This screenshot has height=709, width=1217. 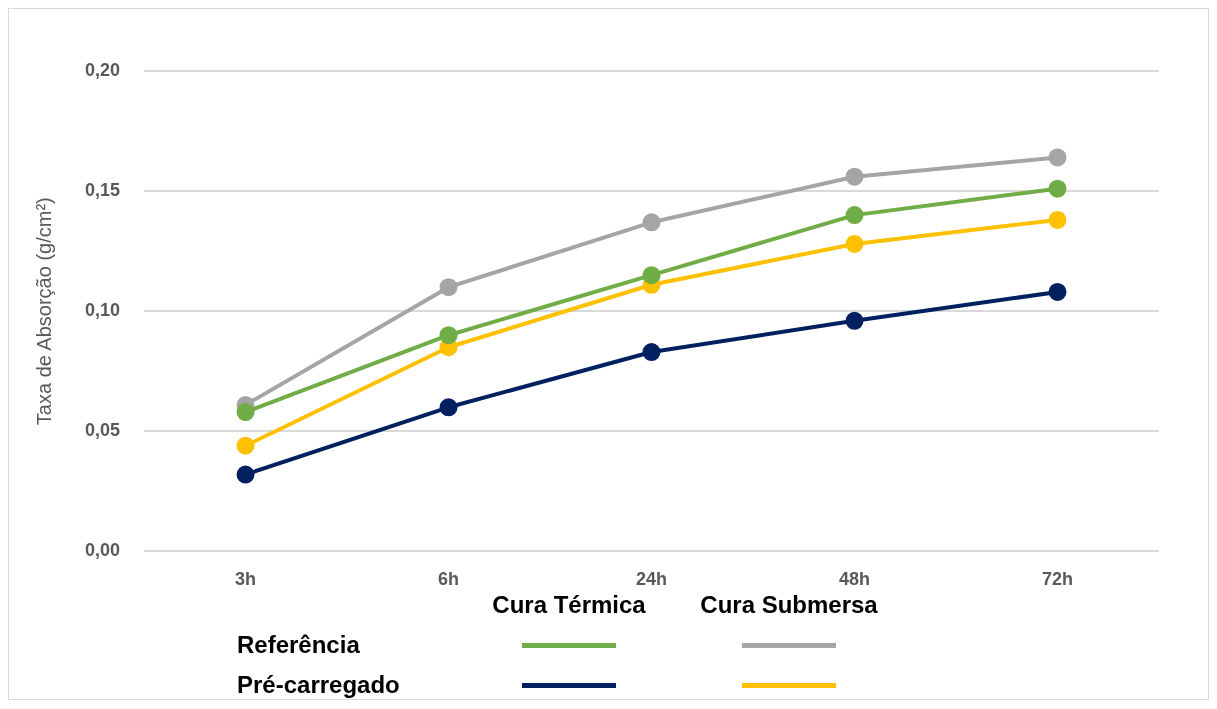 I want to click on text: Cura Térmica, so click(x=569, y=605).